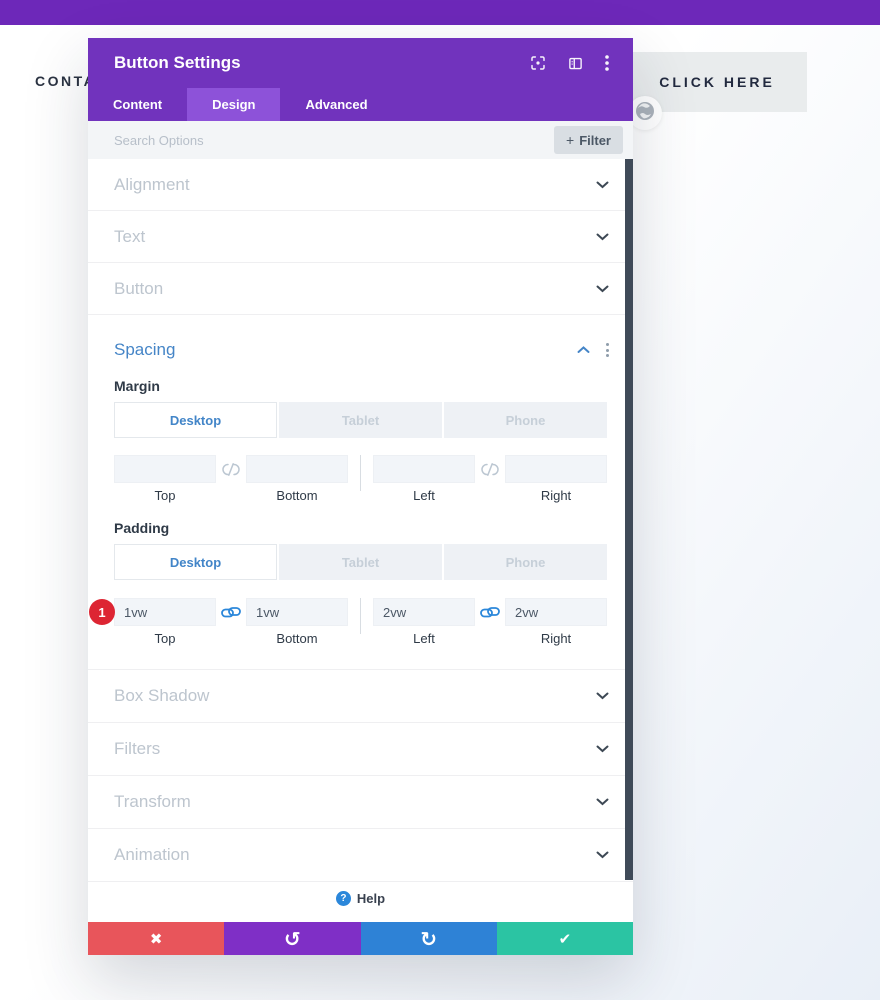  I want to click on check-icon: ✔, so click(565, 938).